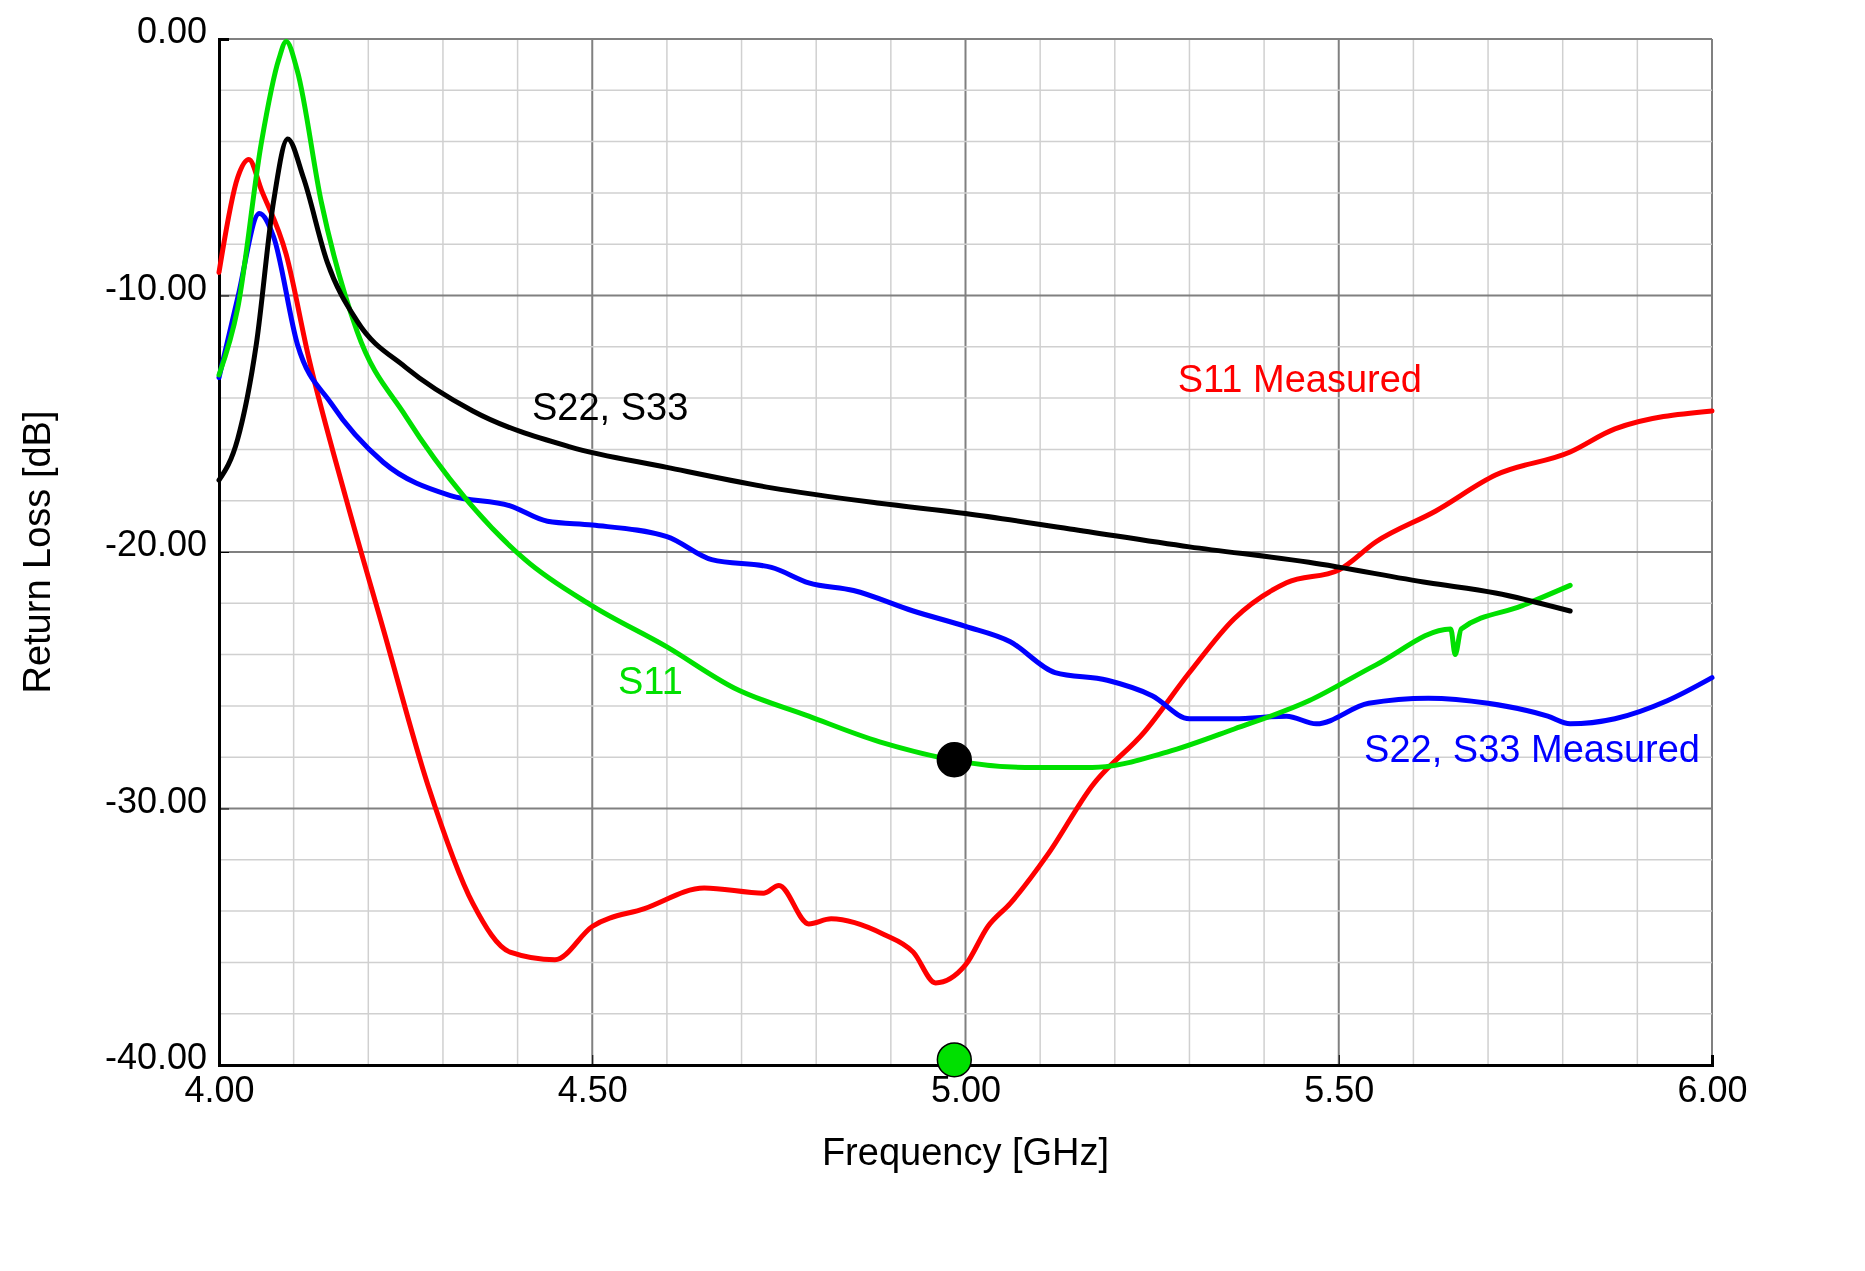  I want to click on x-tick-label: 6.00, so click(1712, 1090).